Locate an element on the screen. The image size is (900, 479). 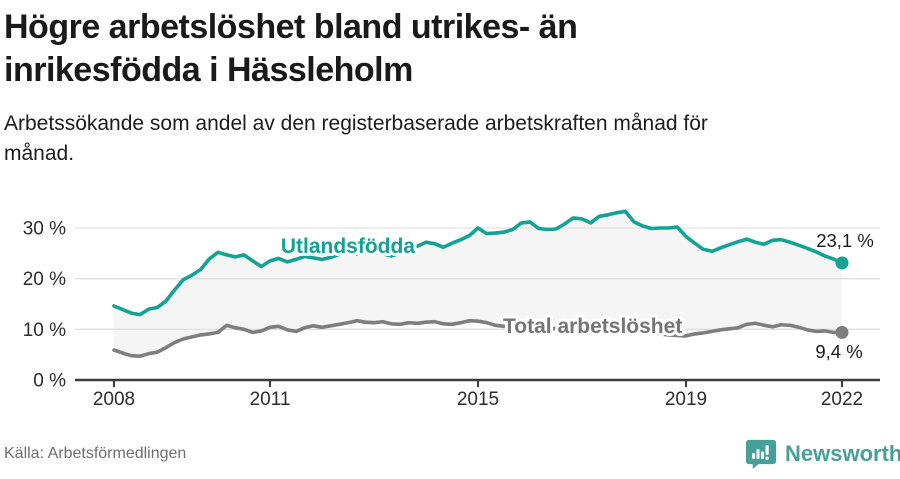
x-tick-label-2019: 2019 is located at coordinates (686, 399).